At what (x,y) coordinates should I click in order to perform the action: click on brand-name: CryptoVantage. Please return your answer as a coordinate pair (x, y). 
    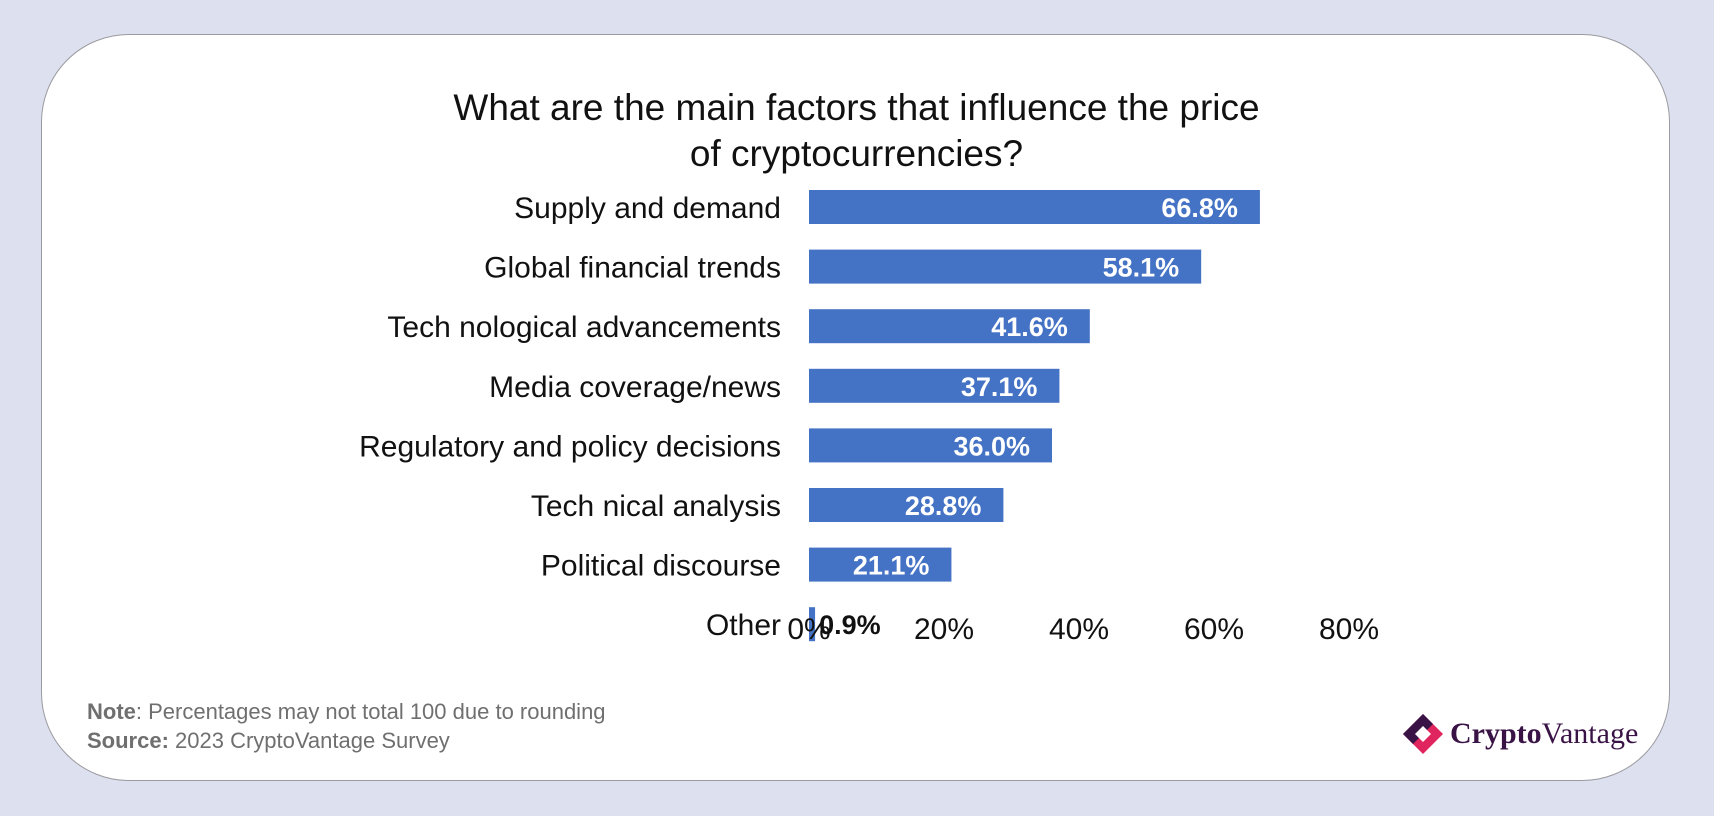
    Looking at the image, I should click on (1544, 734).